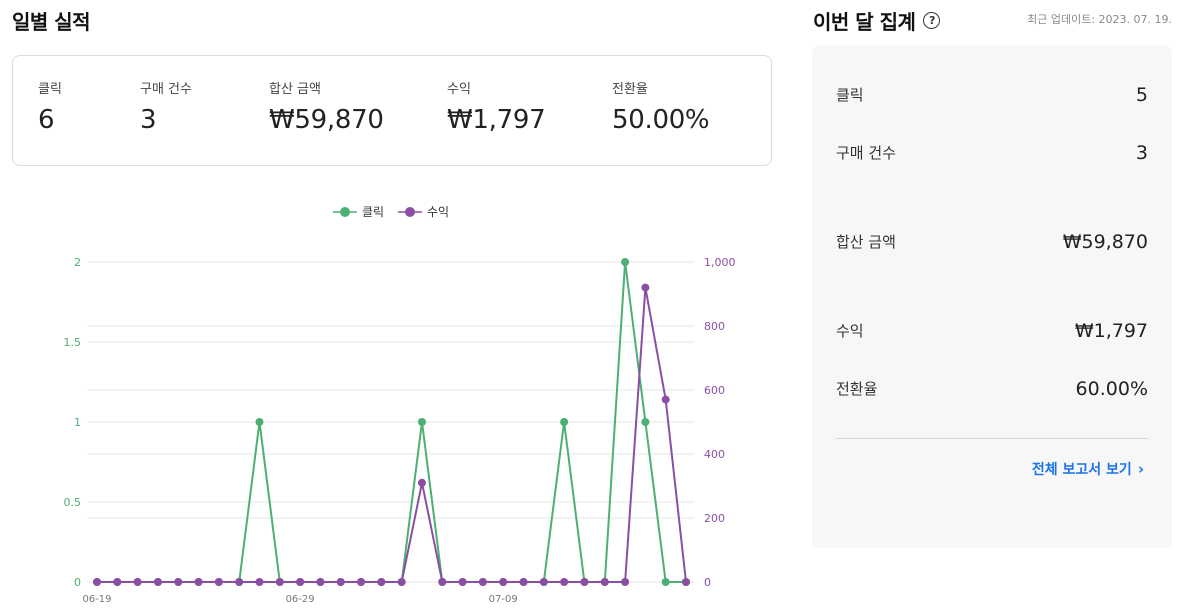 The image size is (1184, 616). Describe the element at coordinates (661, 120) in the screenshot. I see `metric-value: 50.00%` at that location.